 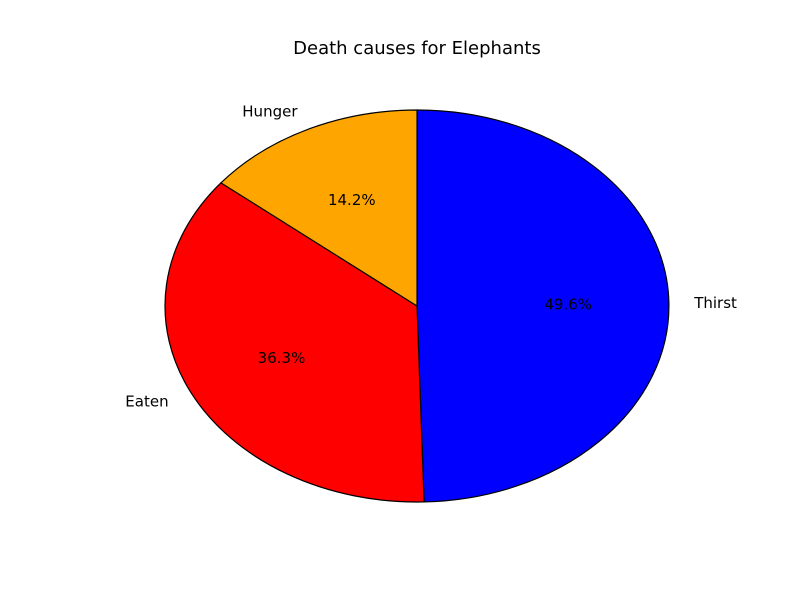 I want to click on pie-percent-label-eaten: 36.3%, so click(x=282, y=358).